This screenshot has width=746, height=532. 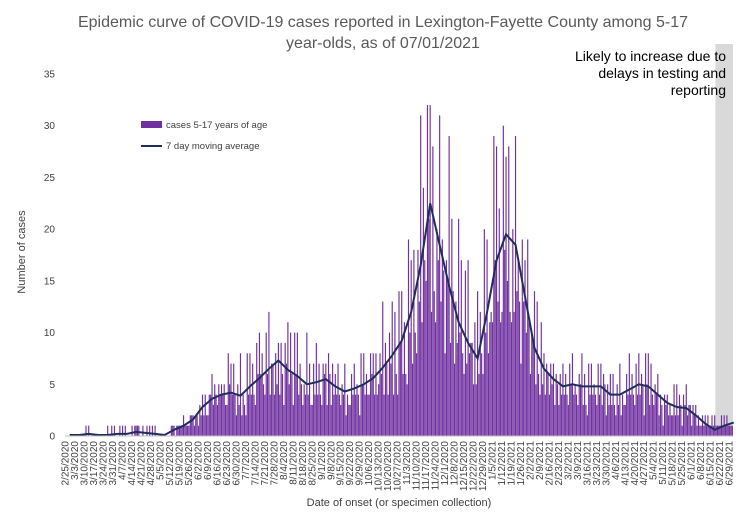 I want to click on x-tick-label: 5/26/2020, so click(x=189, y=463).